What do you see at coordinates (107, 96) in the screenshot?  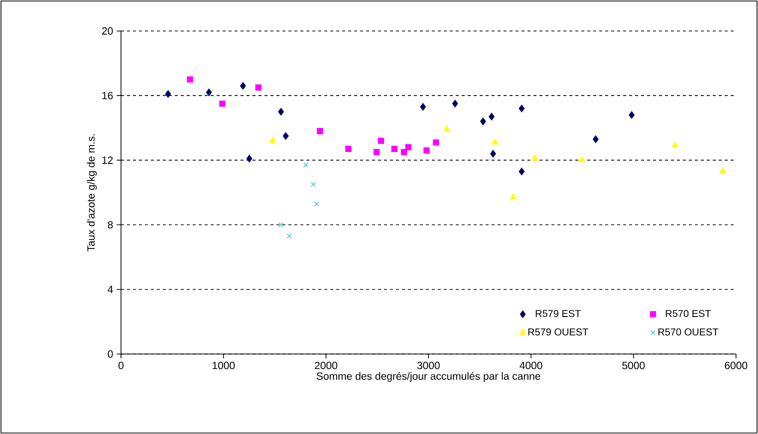 I see `y-tick-label: 16` at bounding box center [107, 96].